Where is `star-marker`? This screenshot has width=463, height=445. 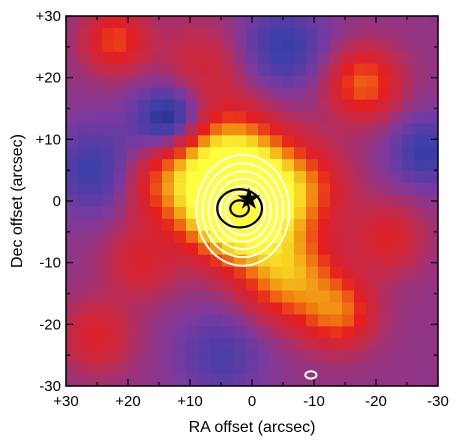 star-marker is located at coordinates (249, 198).